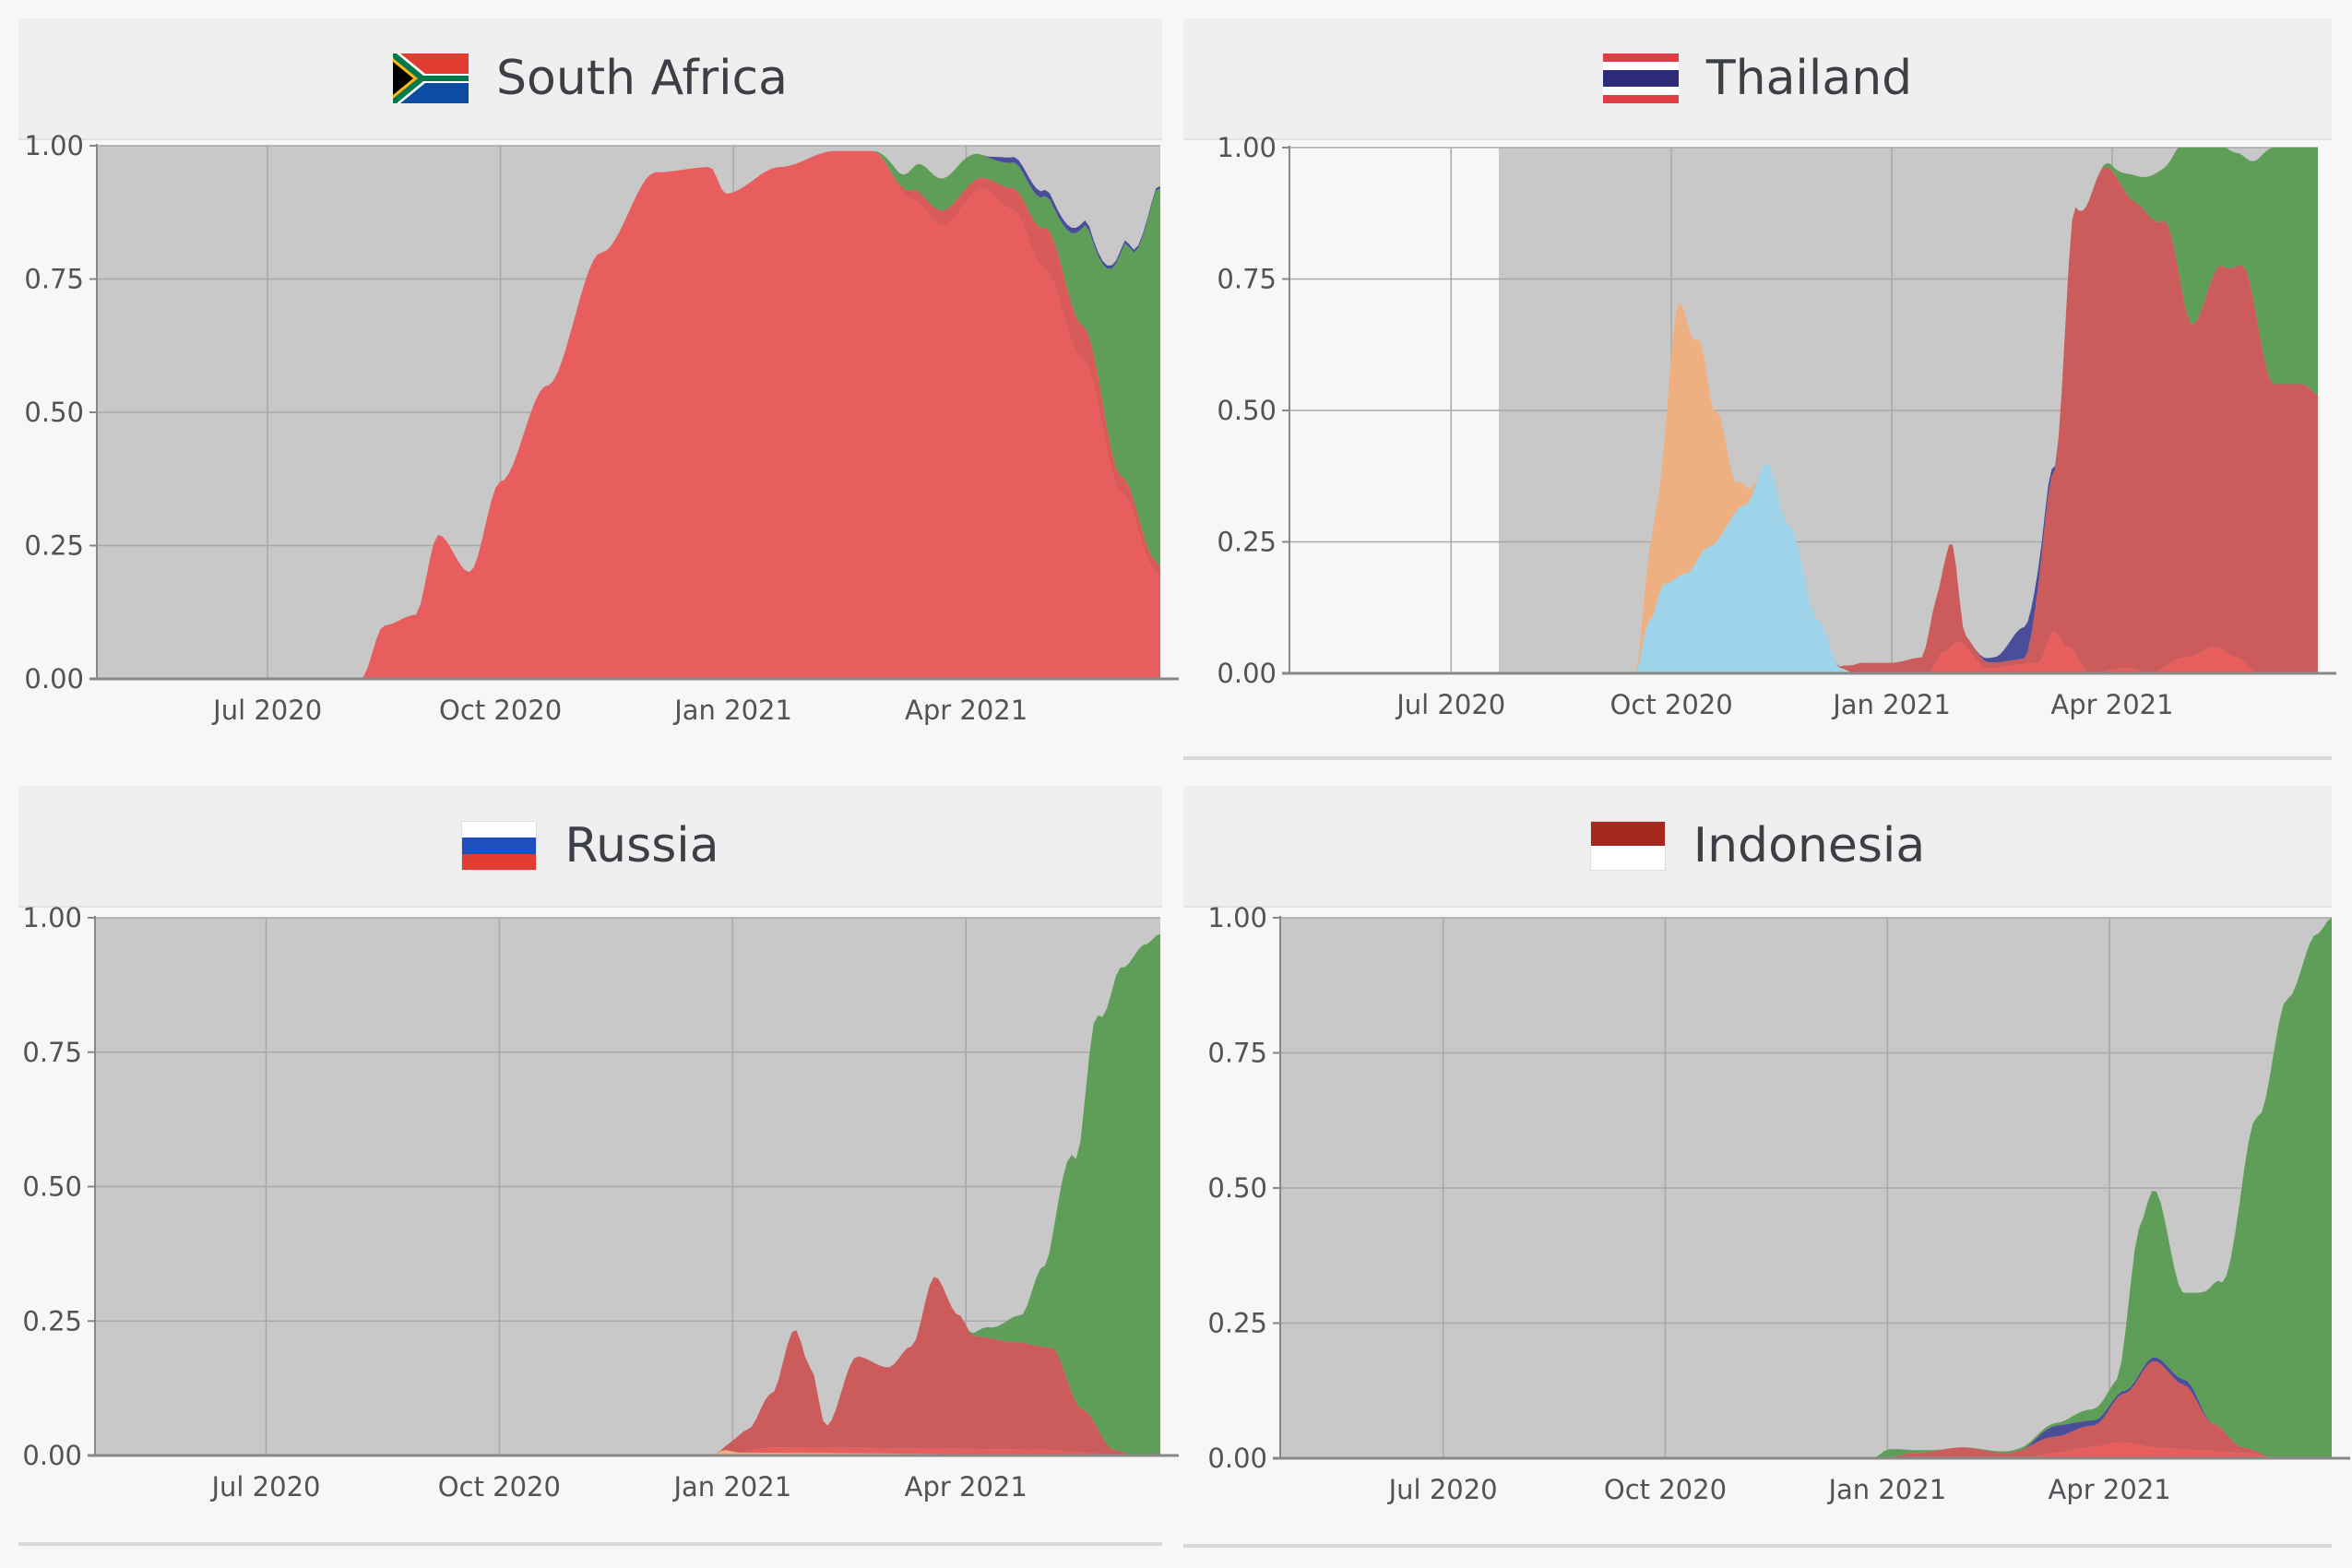  I want to click on panel-title: South Africa, so click(642, 78).